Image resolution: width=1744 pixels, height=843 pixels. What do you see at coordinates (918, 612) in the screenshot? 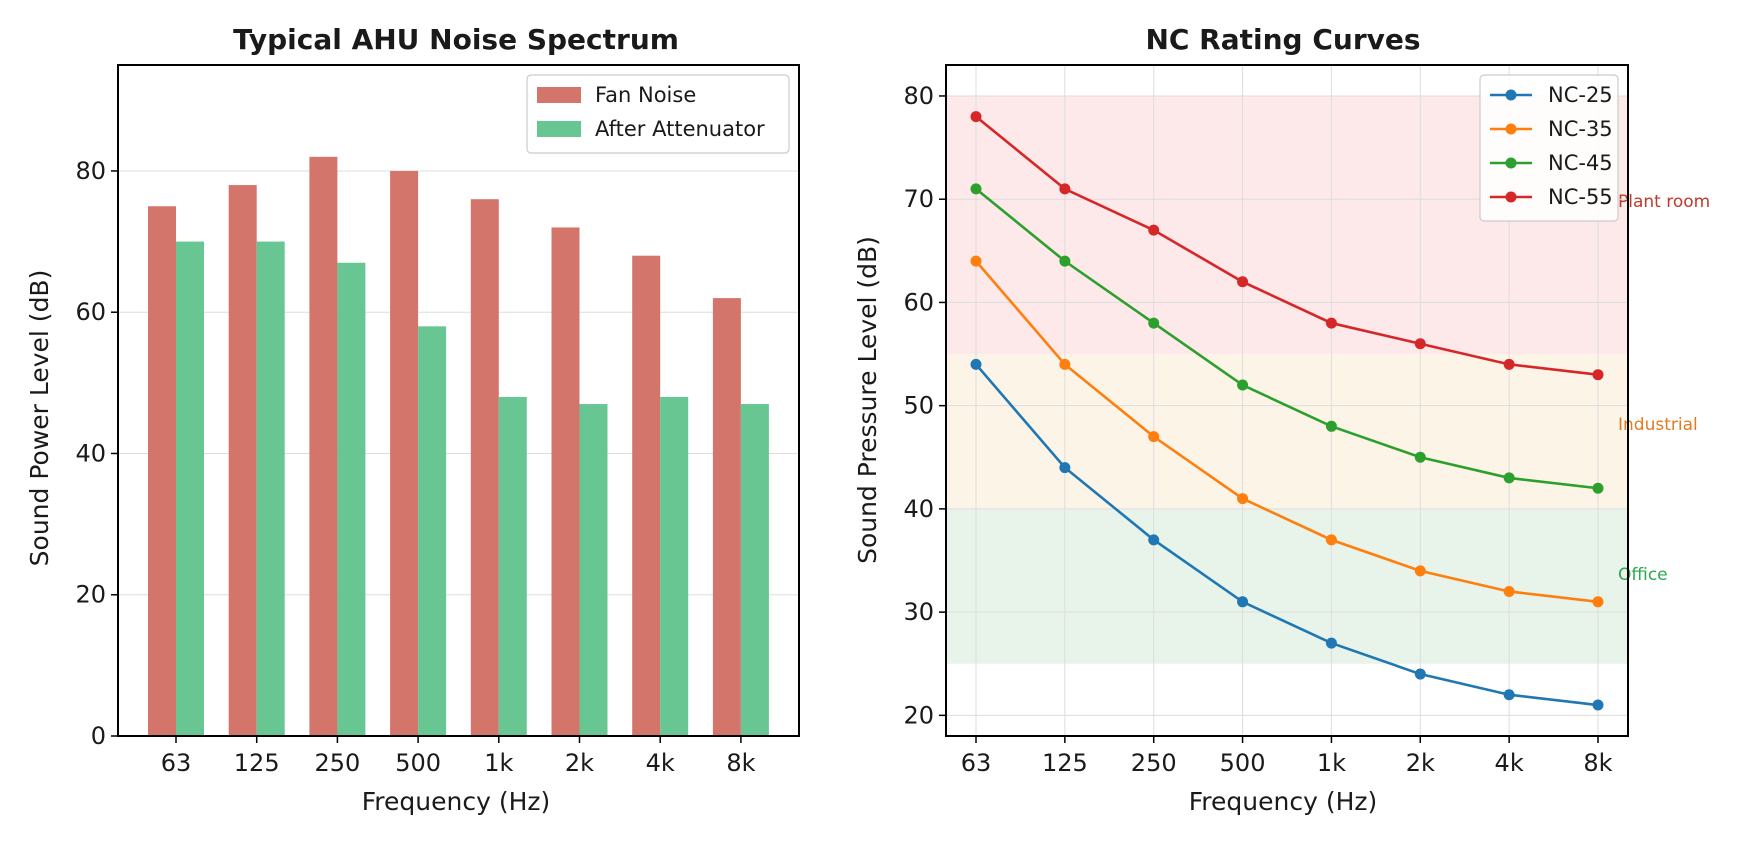
I see `y-tick-label: 30` at bounding box center [918, 612].